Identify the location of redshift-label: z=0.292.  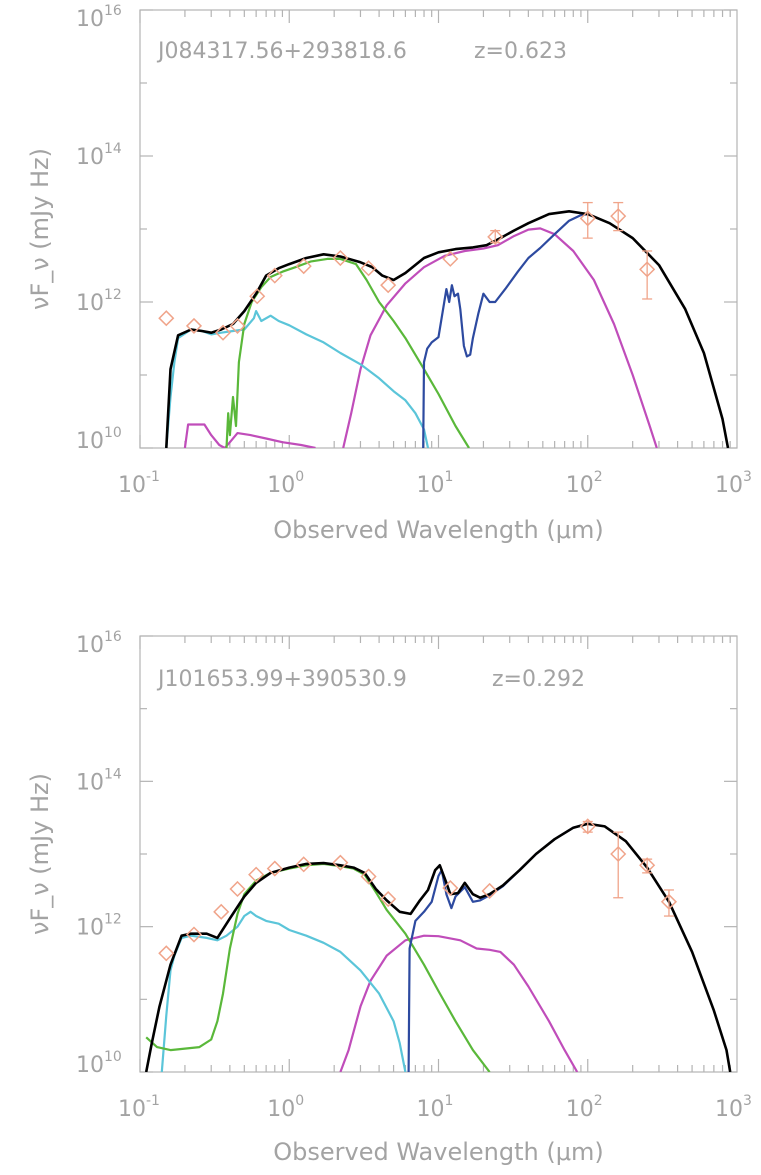
(538, 679).